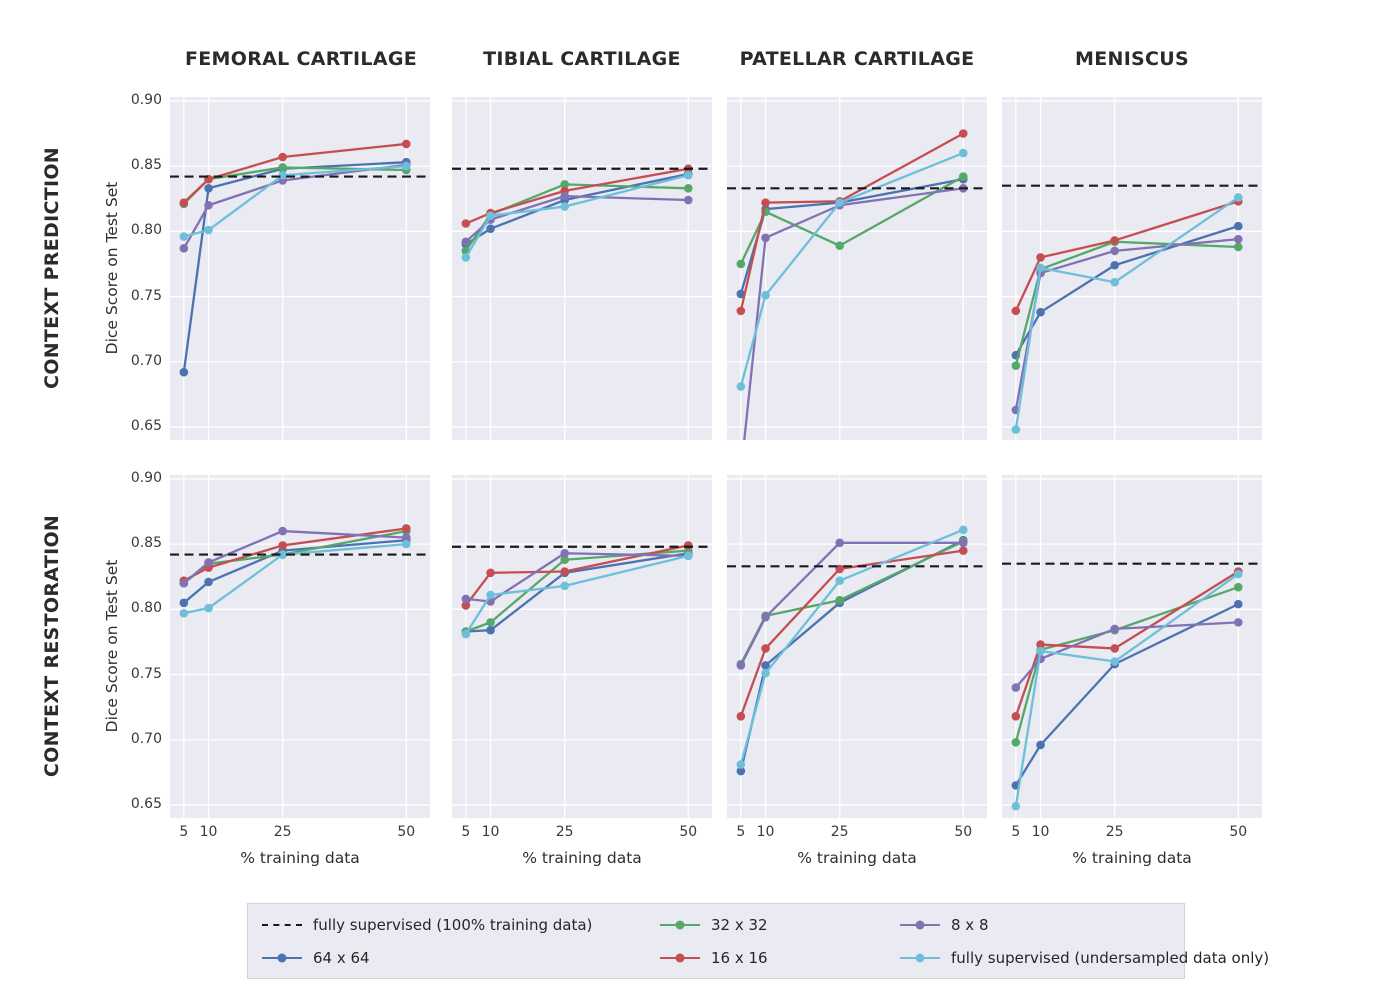  I want to click on column-title-patellar-cartilage: PATELLAR CARTILAGE, so click(857, 59).